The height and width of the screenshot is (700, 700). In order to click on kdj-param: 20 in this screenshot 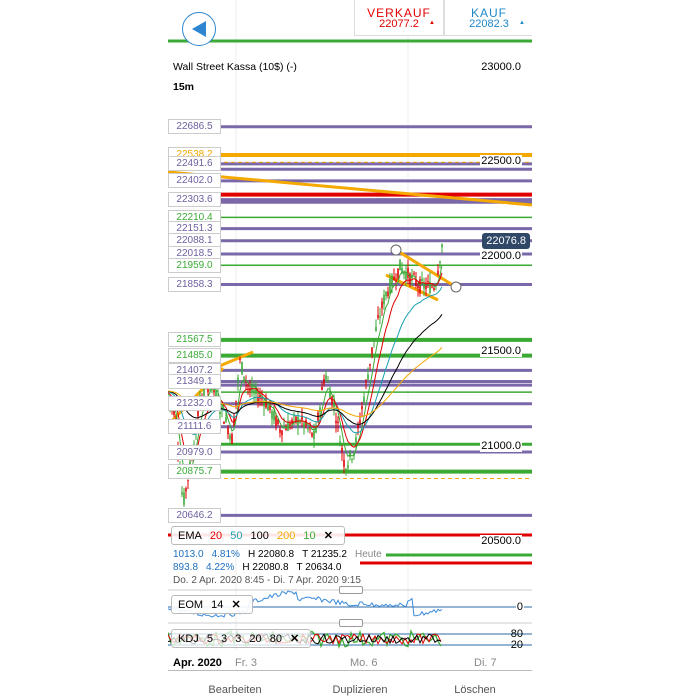, I will do `click(255, 639)`.